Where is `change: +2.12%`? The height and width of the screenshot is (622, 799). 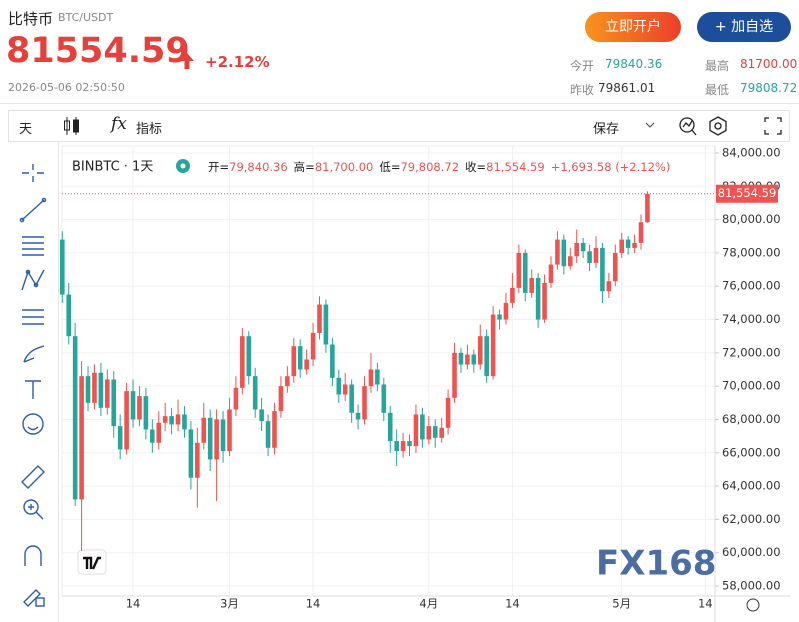
change: +2.12% is located at coordinates (237, 62).